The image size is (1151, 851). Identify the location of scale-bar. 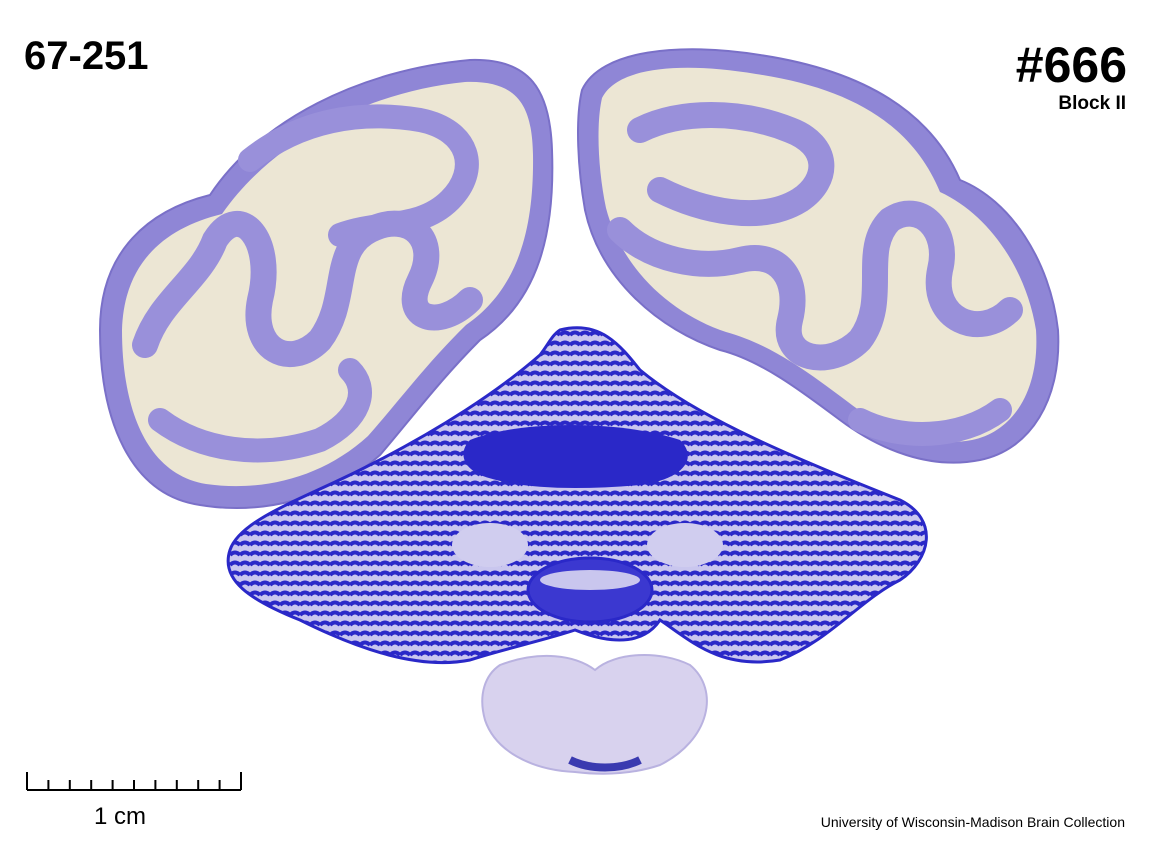
(134, 781).